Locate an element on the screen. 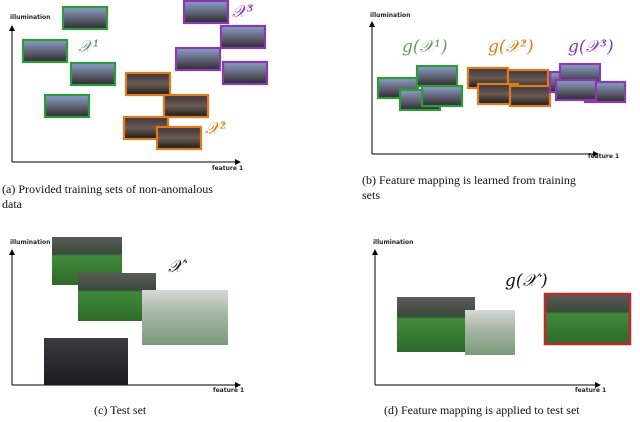 The image size is (640, 422). set-label: g(𝒳³) is located at coordinates (591, 47).